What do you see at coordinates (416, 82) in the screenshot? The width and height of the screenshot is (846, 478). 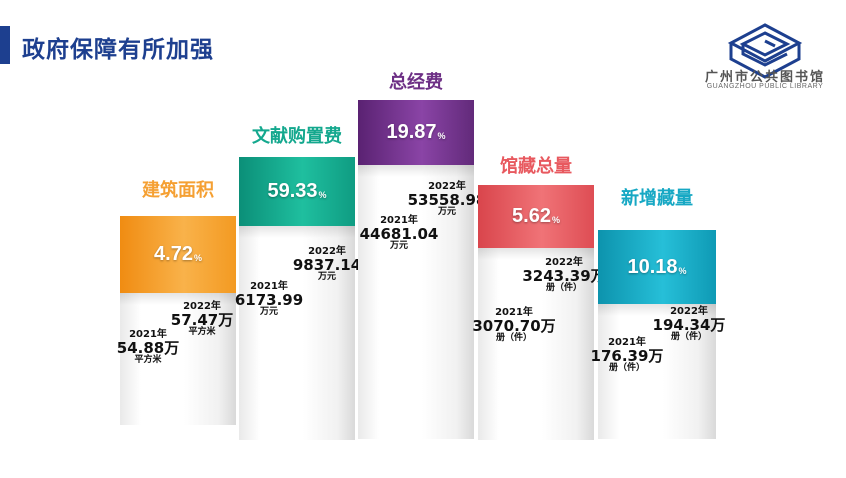 I see `column-label: 总经费` at bounding box center [416, 82].